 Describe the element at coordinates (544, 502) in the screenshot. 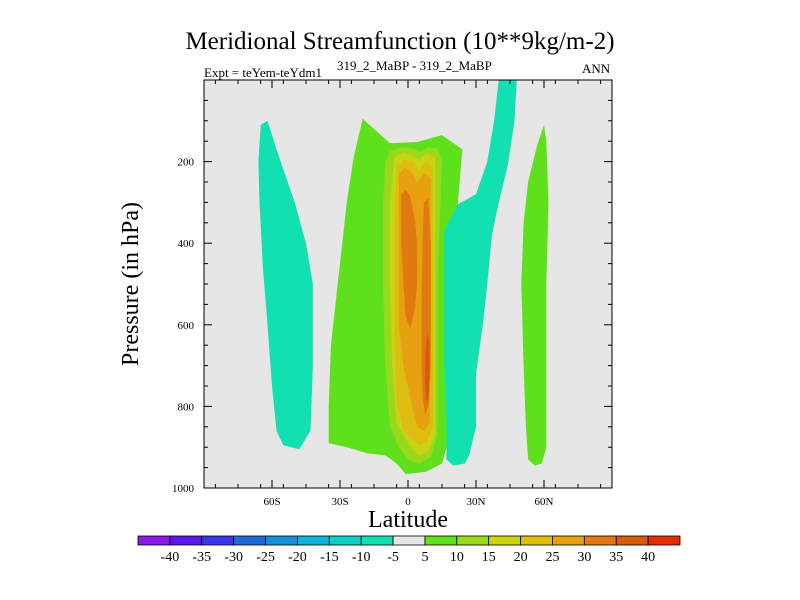

I see `x-tick-label: 60N` at that location.